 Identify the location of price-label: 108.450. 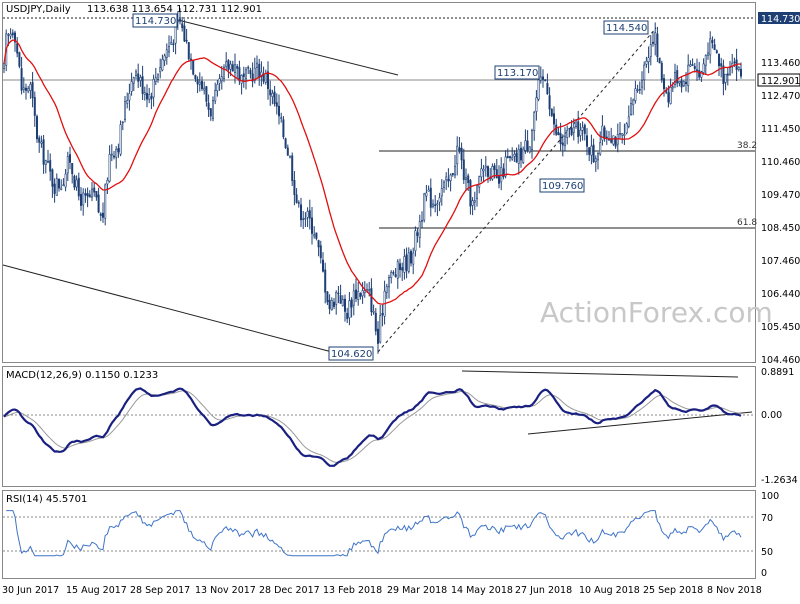
(780, 228).